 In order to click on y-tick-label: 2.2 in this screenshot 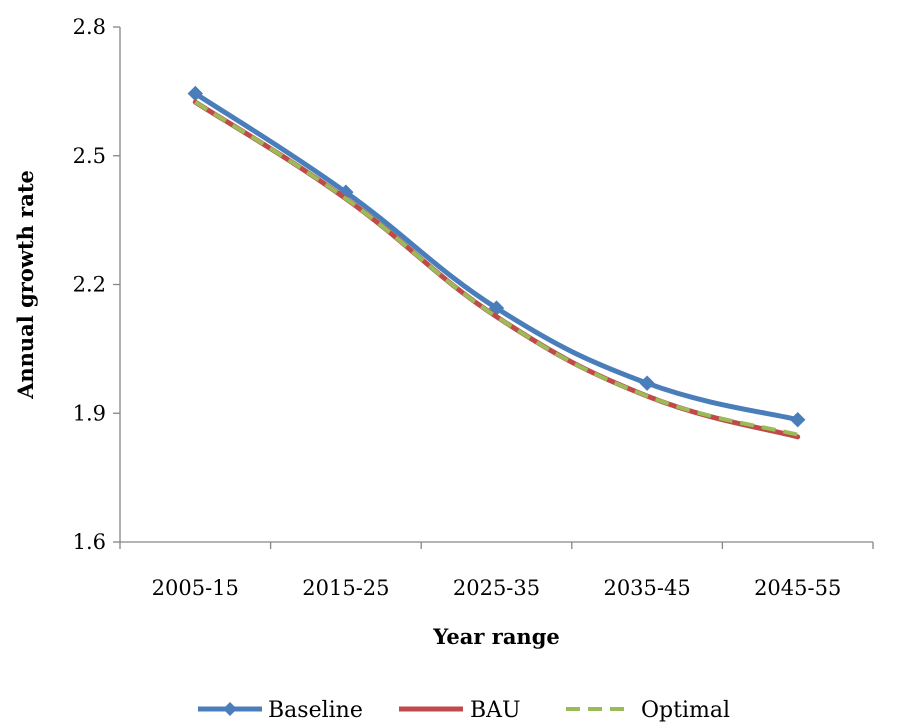, I will do `click(89, 285)`.